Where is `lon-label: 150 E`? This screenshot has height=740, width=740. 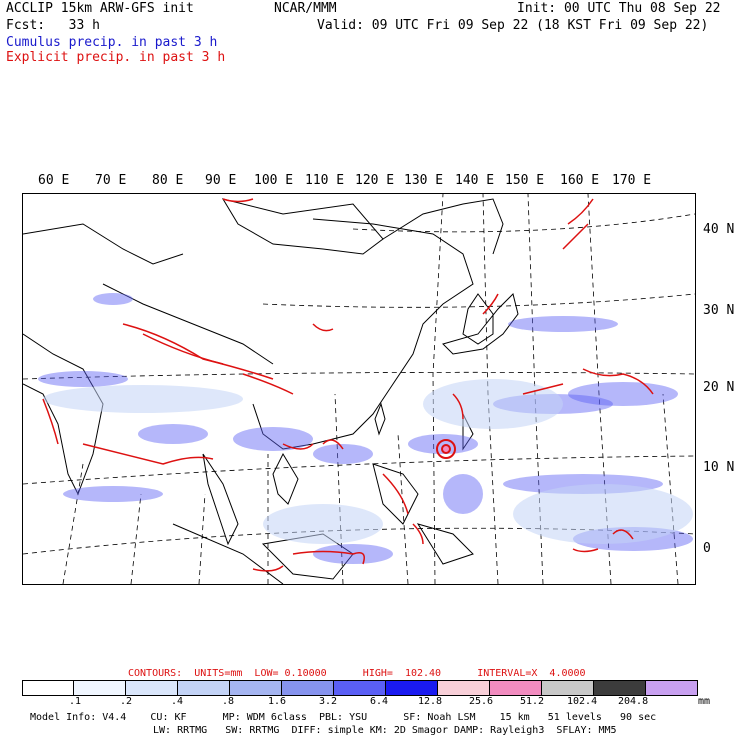
lon-label: 150 E is located at coordinates (525, 180).